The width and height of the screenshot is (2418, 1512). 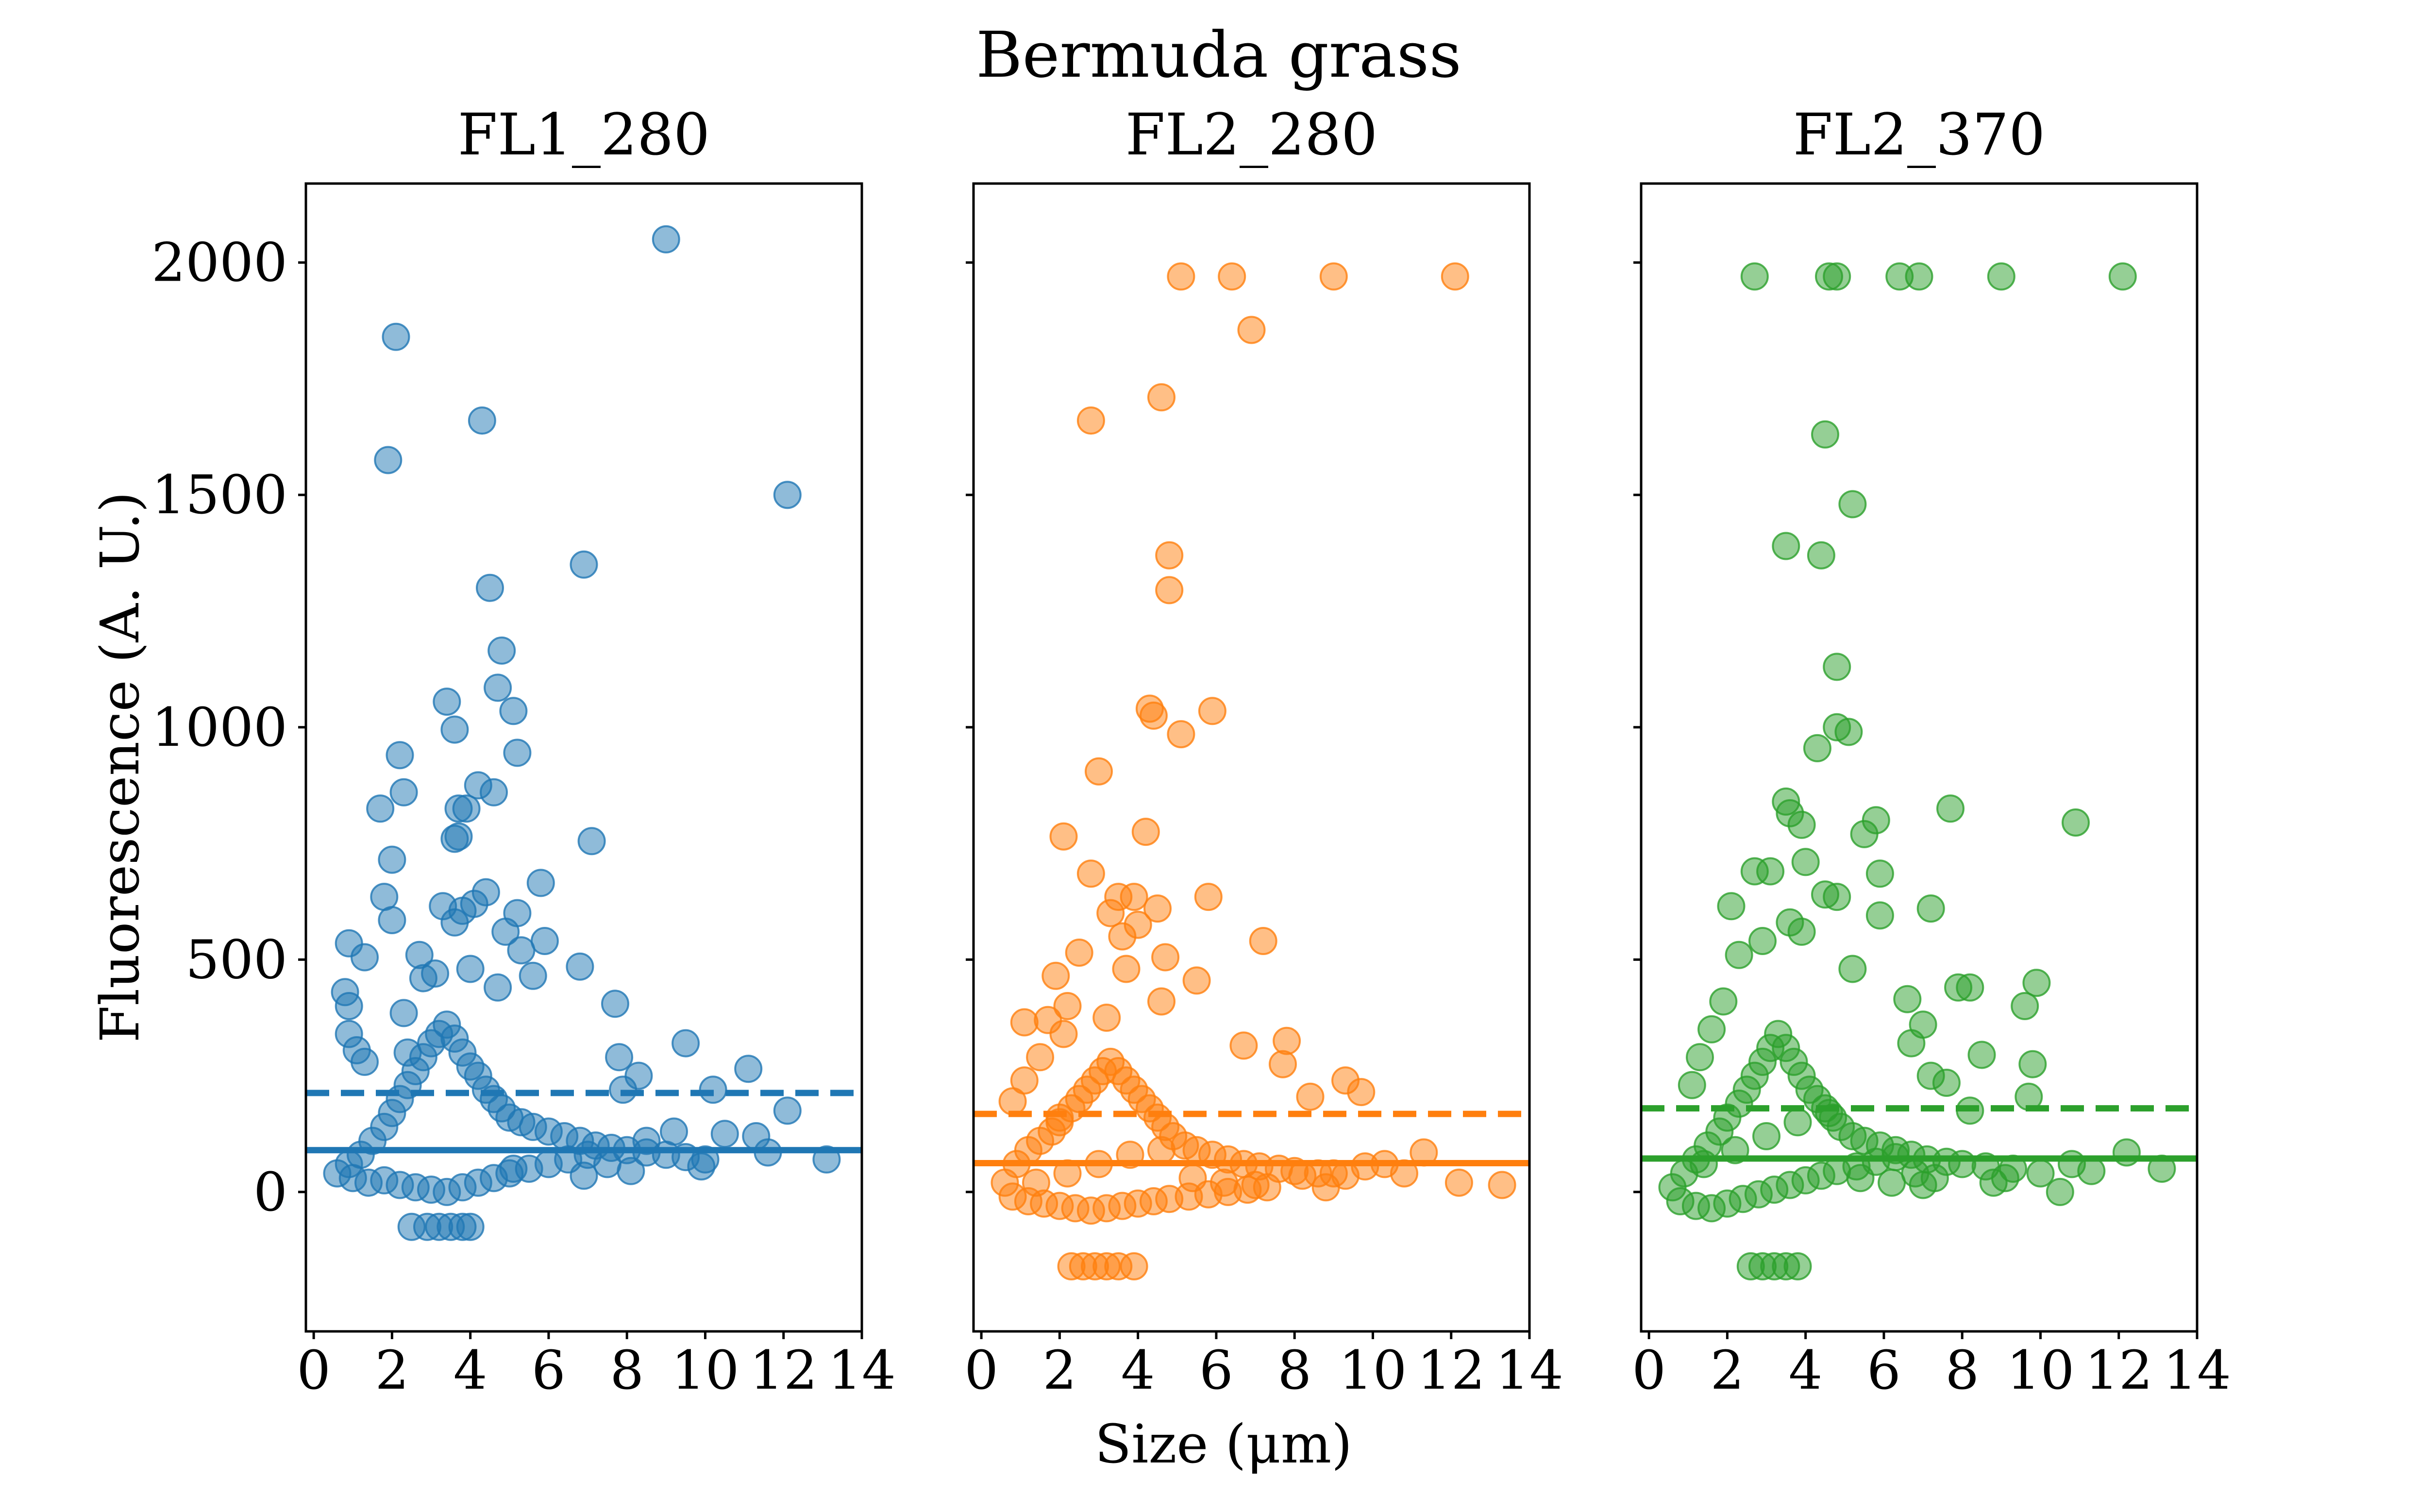 I want to click on x-tick-label: 14, so click(x=1529, y=1370).